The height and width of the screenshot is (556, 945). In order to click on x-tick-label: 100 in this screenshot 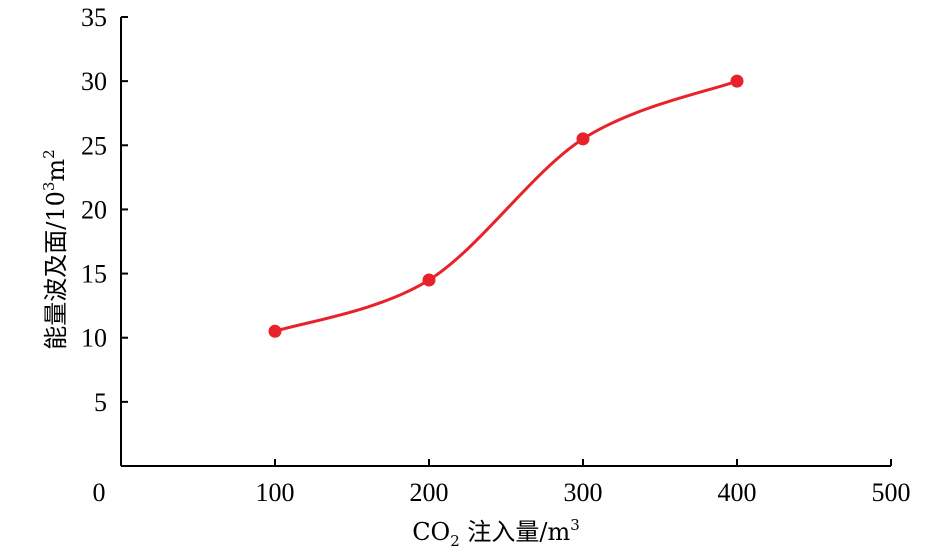, I will do `click(275, 492)`.